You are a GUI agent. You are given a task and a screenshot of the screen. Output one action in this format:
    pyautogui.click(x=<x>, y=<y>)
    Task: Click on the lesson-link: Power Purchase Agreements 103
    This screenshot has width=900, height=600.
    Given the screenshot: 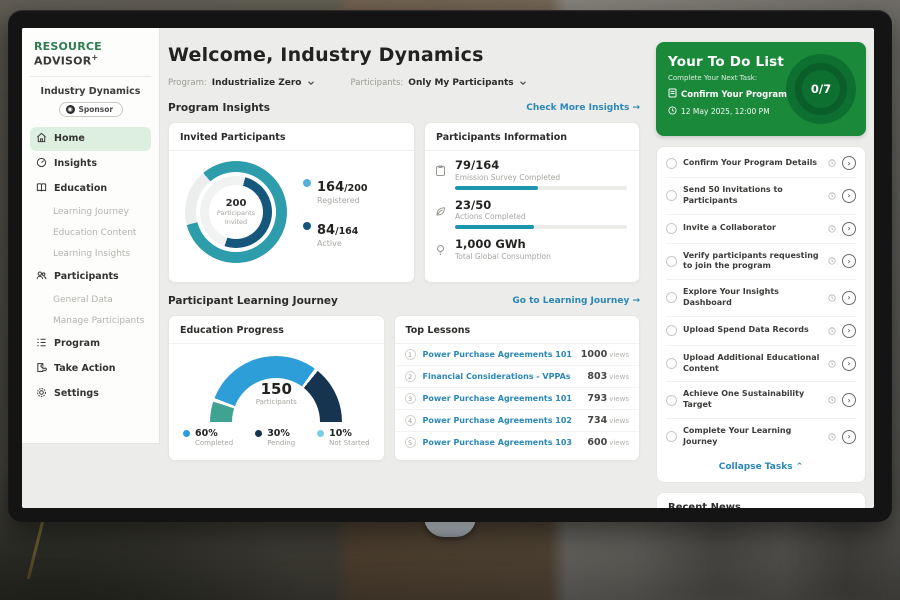 What is the action you would take?
    pyautogui.click(x=497, y=442)
    